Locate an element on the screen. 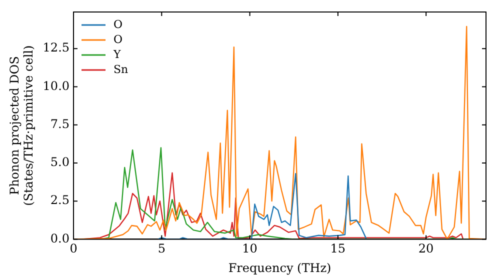 The image size is (500, 280). y-tick-label: 7.5 is located at coordinates (60, 123).